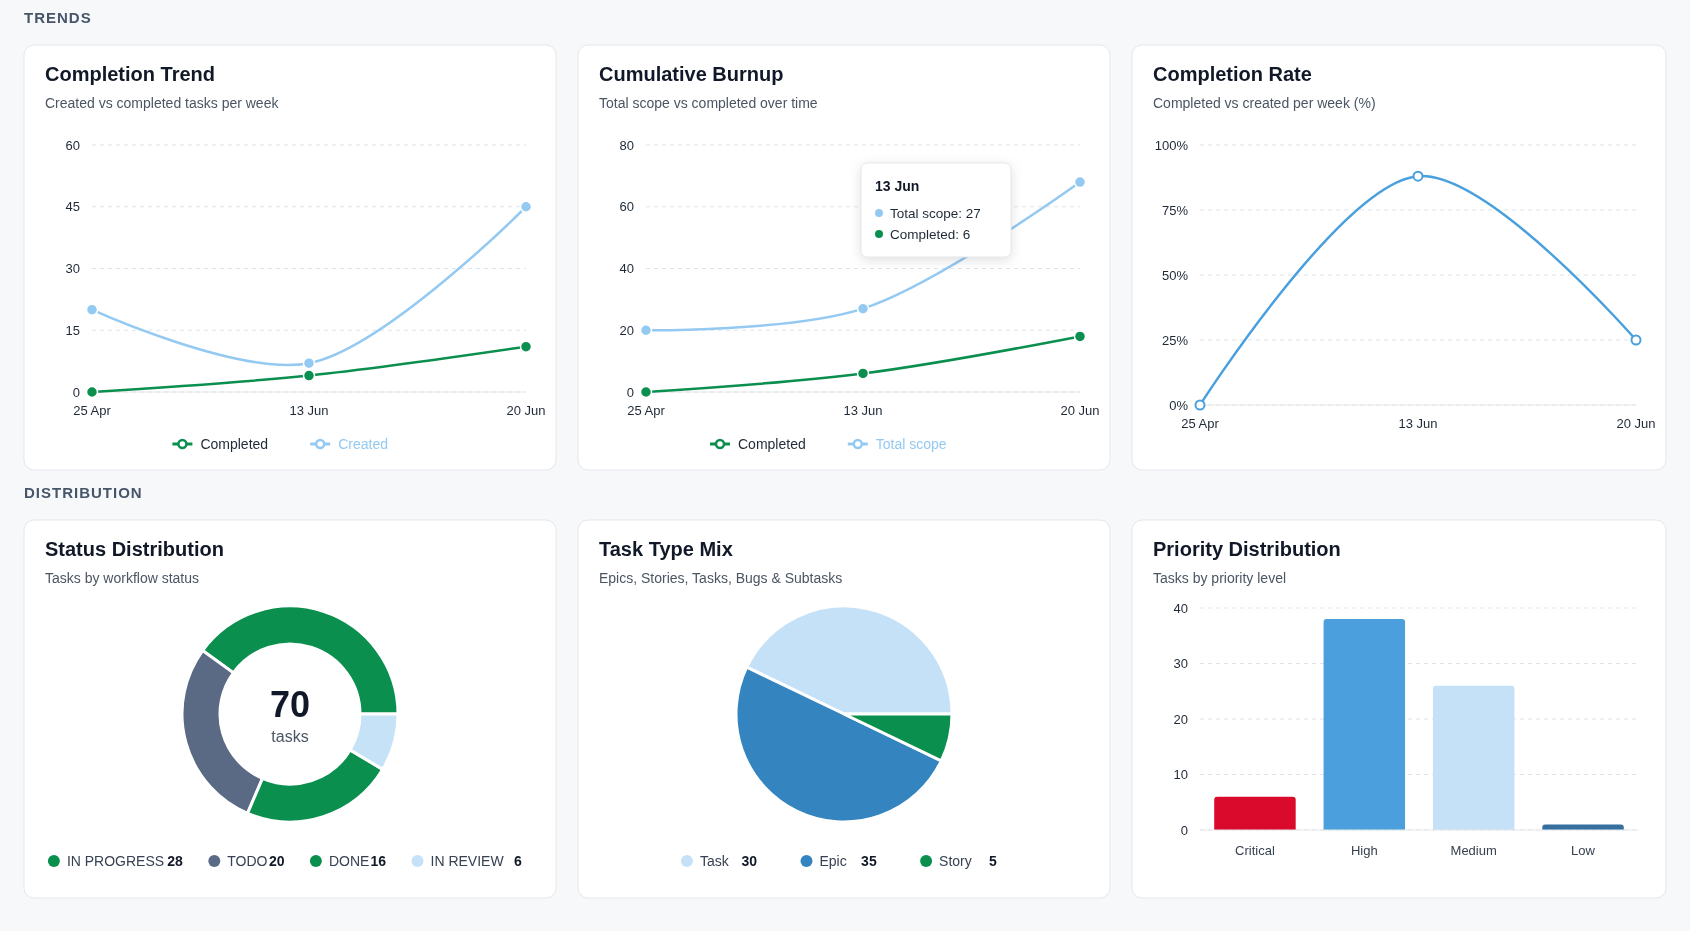 The height and width of the screenshot is (931, 1690). Describe the element at coordinates (1175, 210) in the screenshot. I see `y-tick-label: 75%` at that location.